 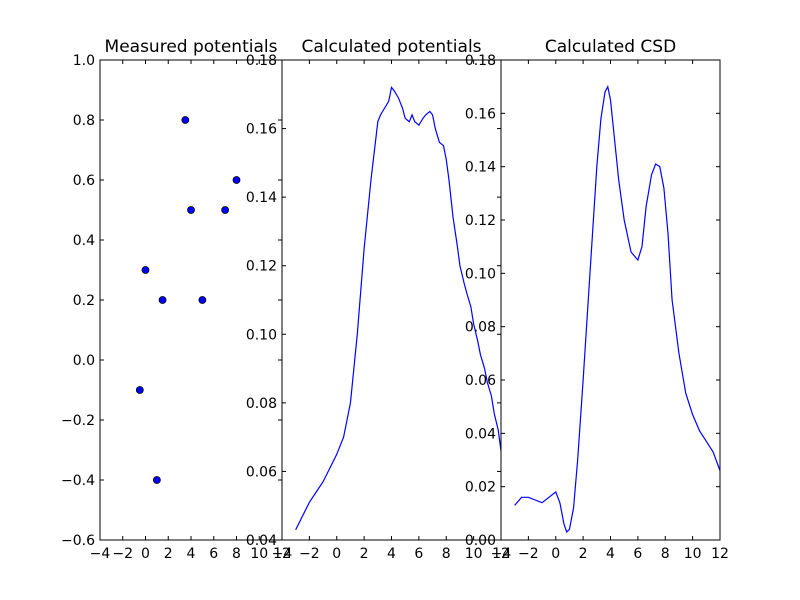 I want to click on y-tick-label: 0.8, so click(x=84, y=121).